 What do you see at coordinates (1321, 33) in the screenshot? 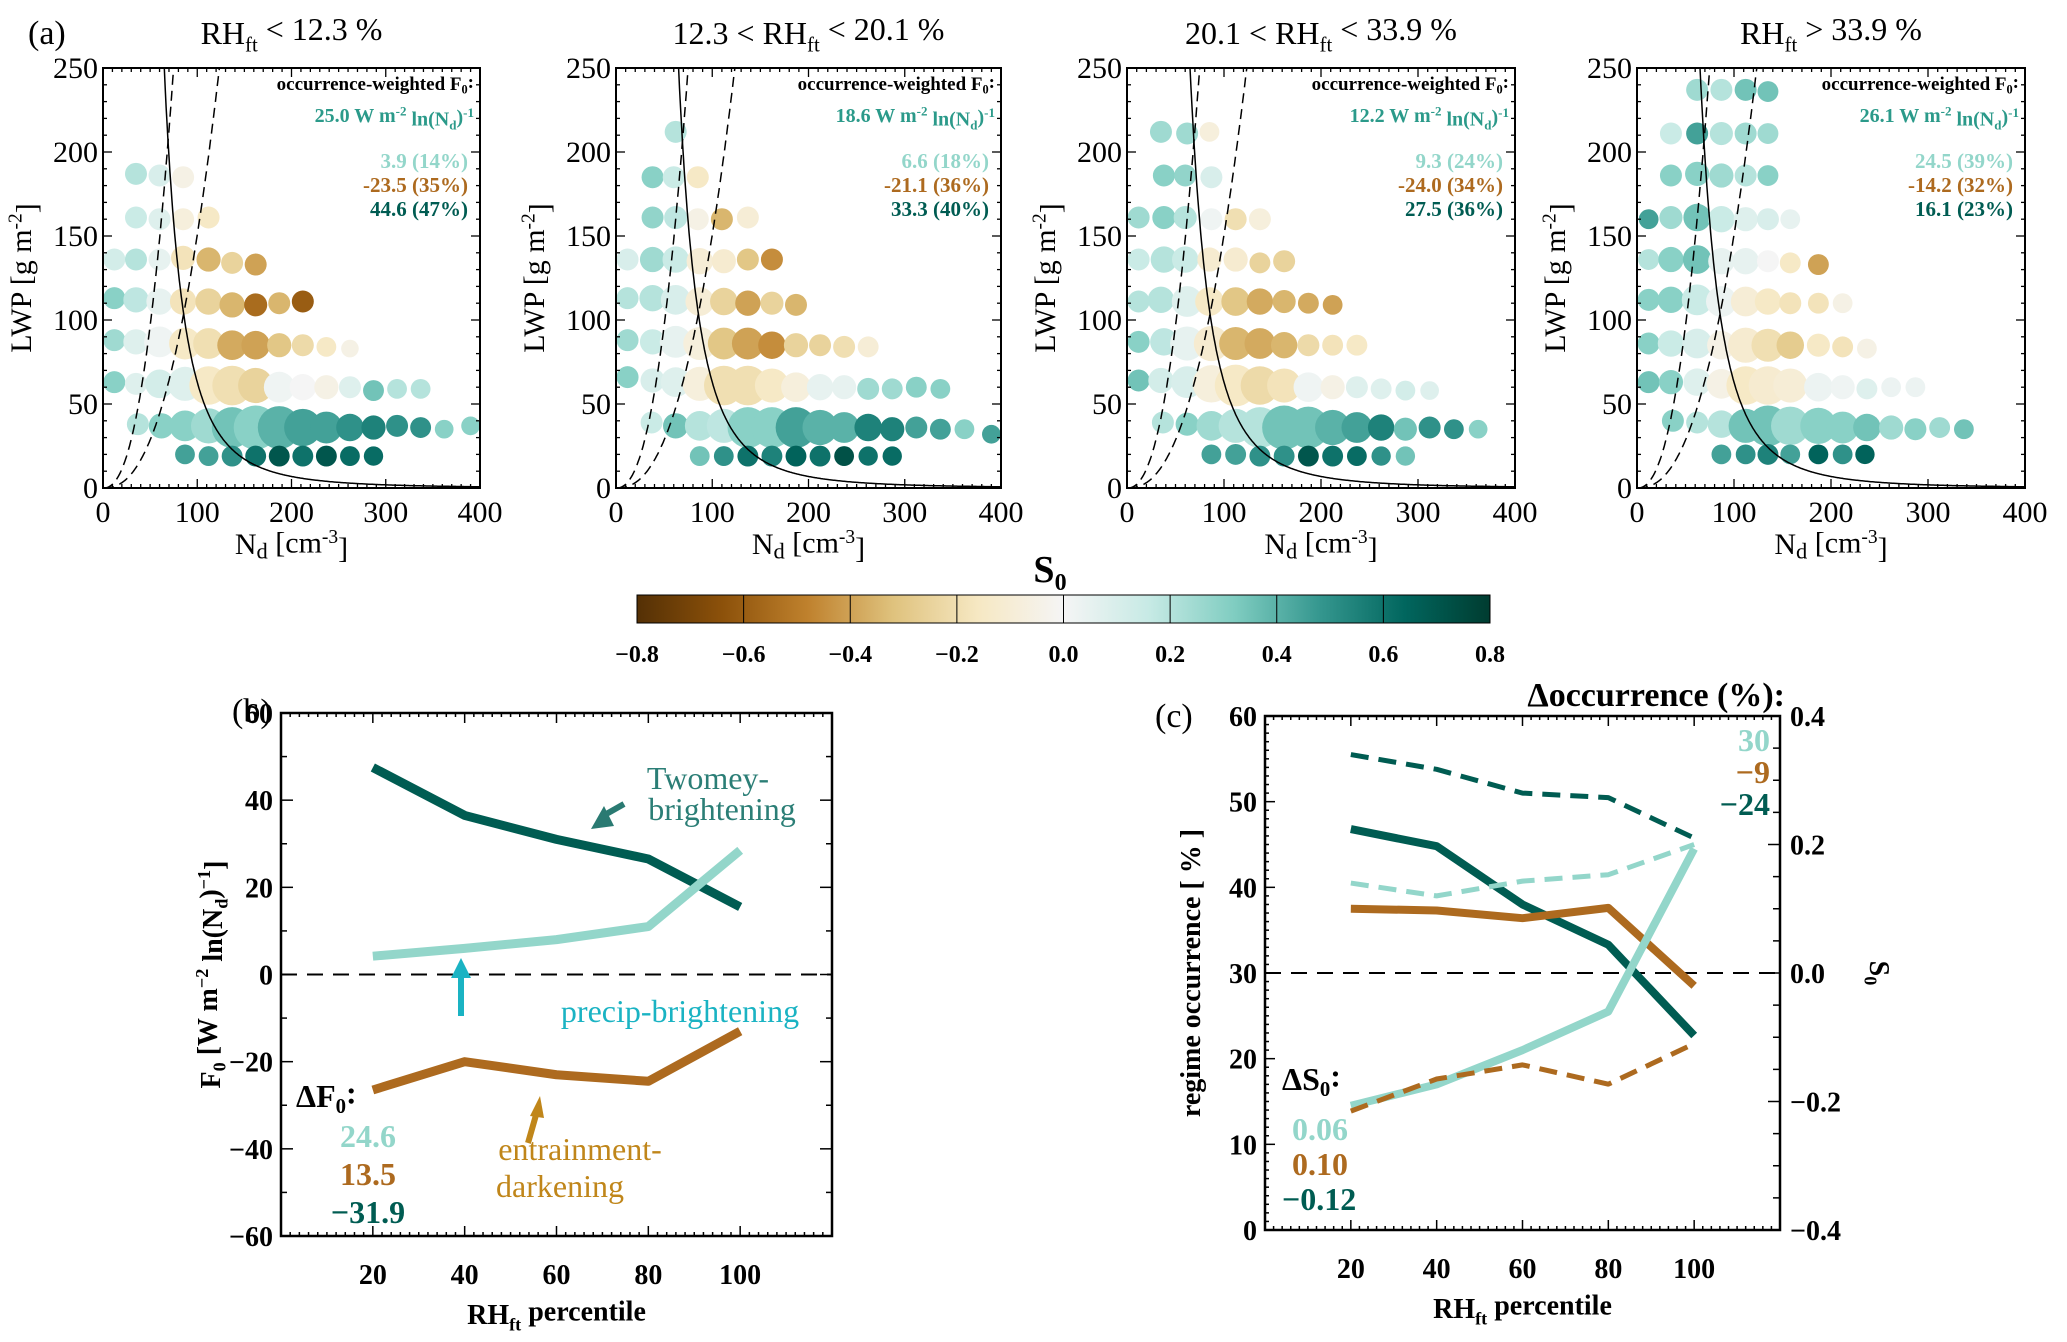
I see `panel-title: 20.1 < RHft < 33.9 %` at bounding box center [1321, 33].